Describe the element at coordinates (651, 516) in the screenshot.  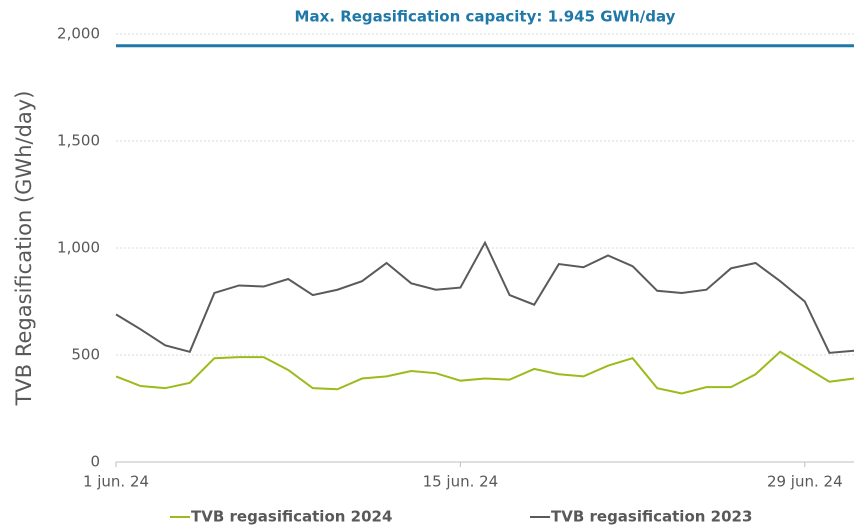
I see `legend-label: TVB regasification 2023` at that location.